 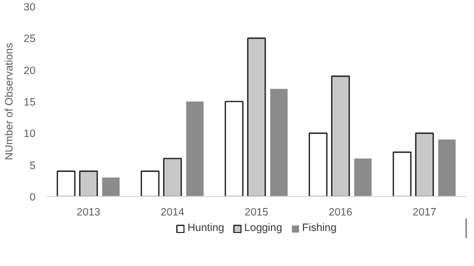 I want to click on y-tick-label: 5, so click(x=33, y=166).